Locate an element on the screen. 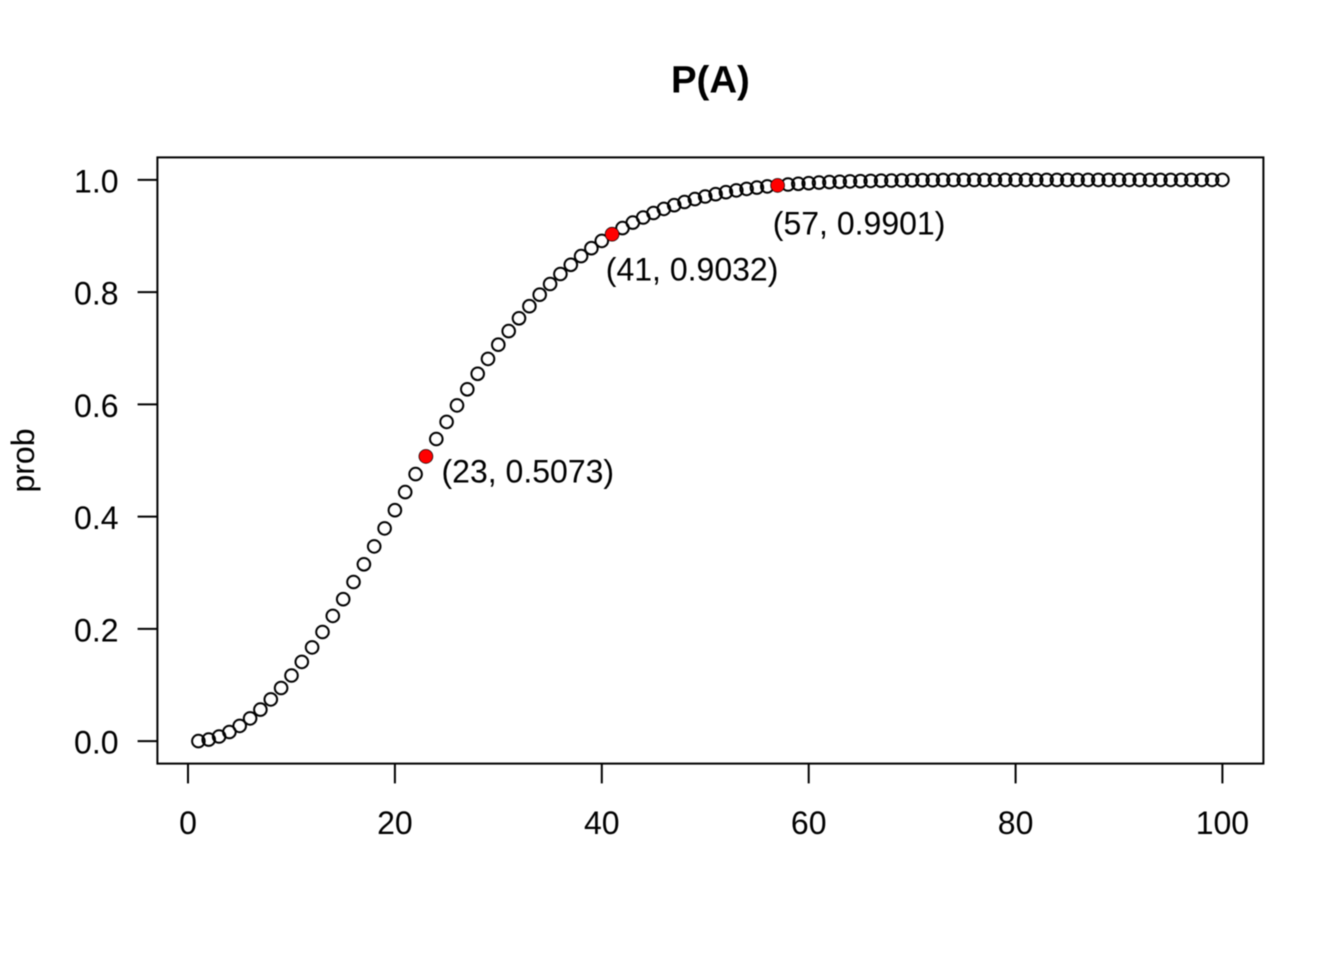 Image resolution: width=1344 pixels, height=960 pixels. svg-text: prob is located at coordinates (23, 460).